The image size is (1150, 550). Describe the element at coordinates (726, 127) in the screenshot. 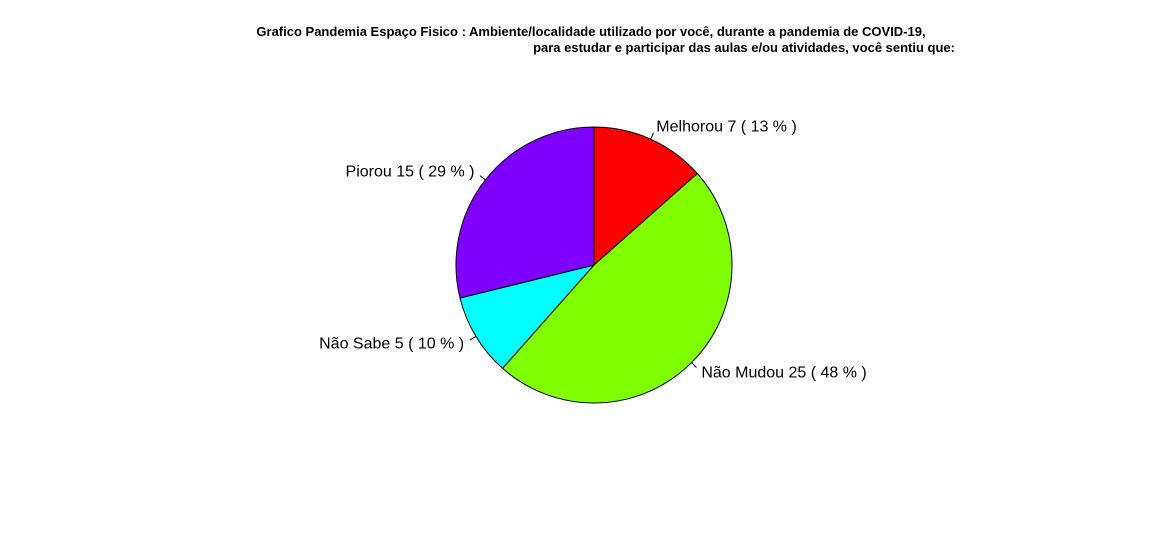

I see `slice-label-melhorou: Melhorou 7 ( 13 % )` at that location.